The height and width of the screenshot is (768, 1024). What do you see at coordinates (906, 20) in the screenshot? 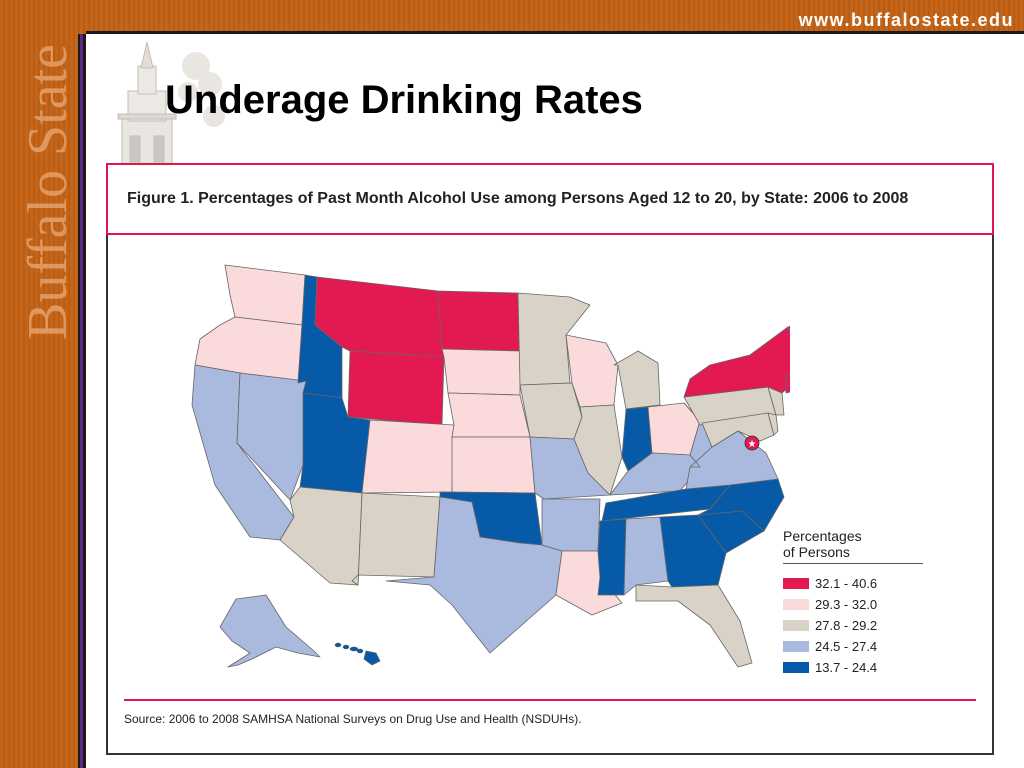
I see `site-url: www.buffalostate.edu` at bounding box center [906, 20].